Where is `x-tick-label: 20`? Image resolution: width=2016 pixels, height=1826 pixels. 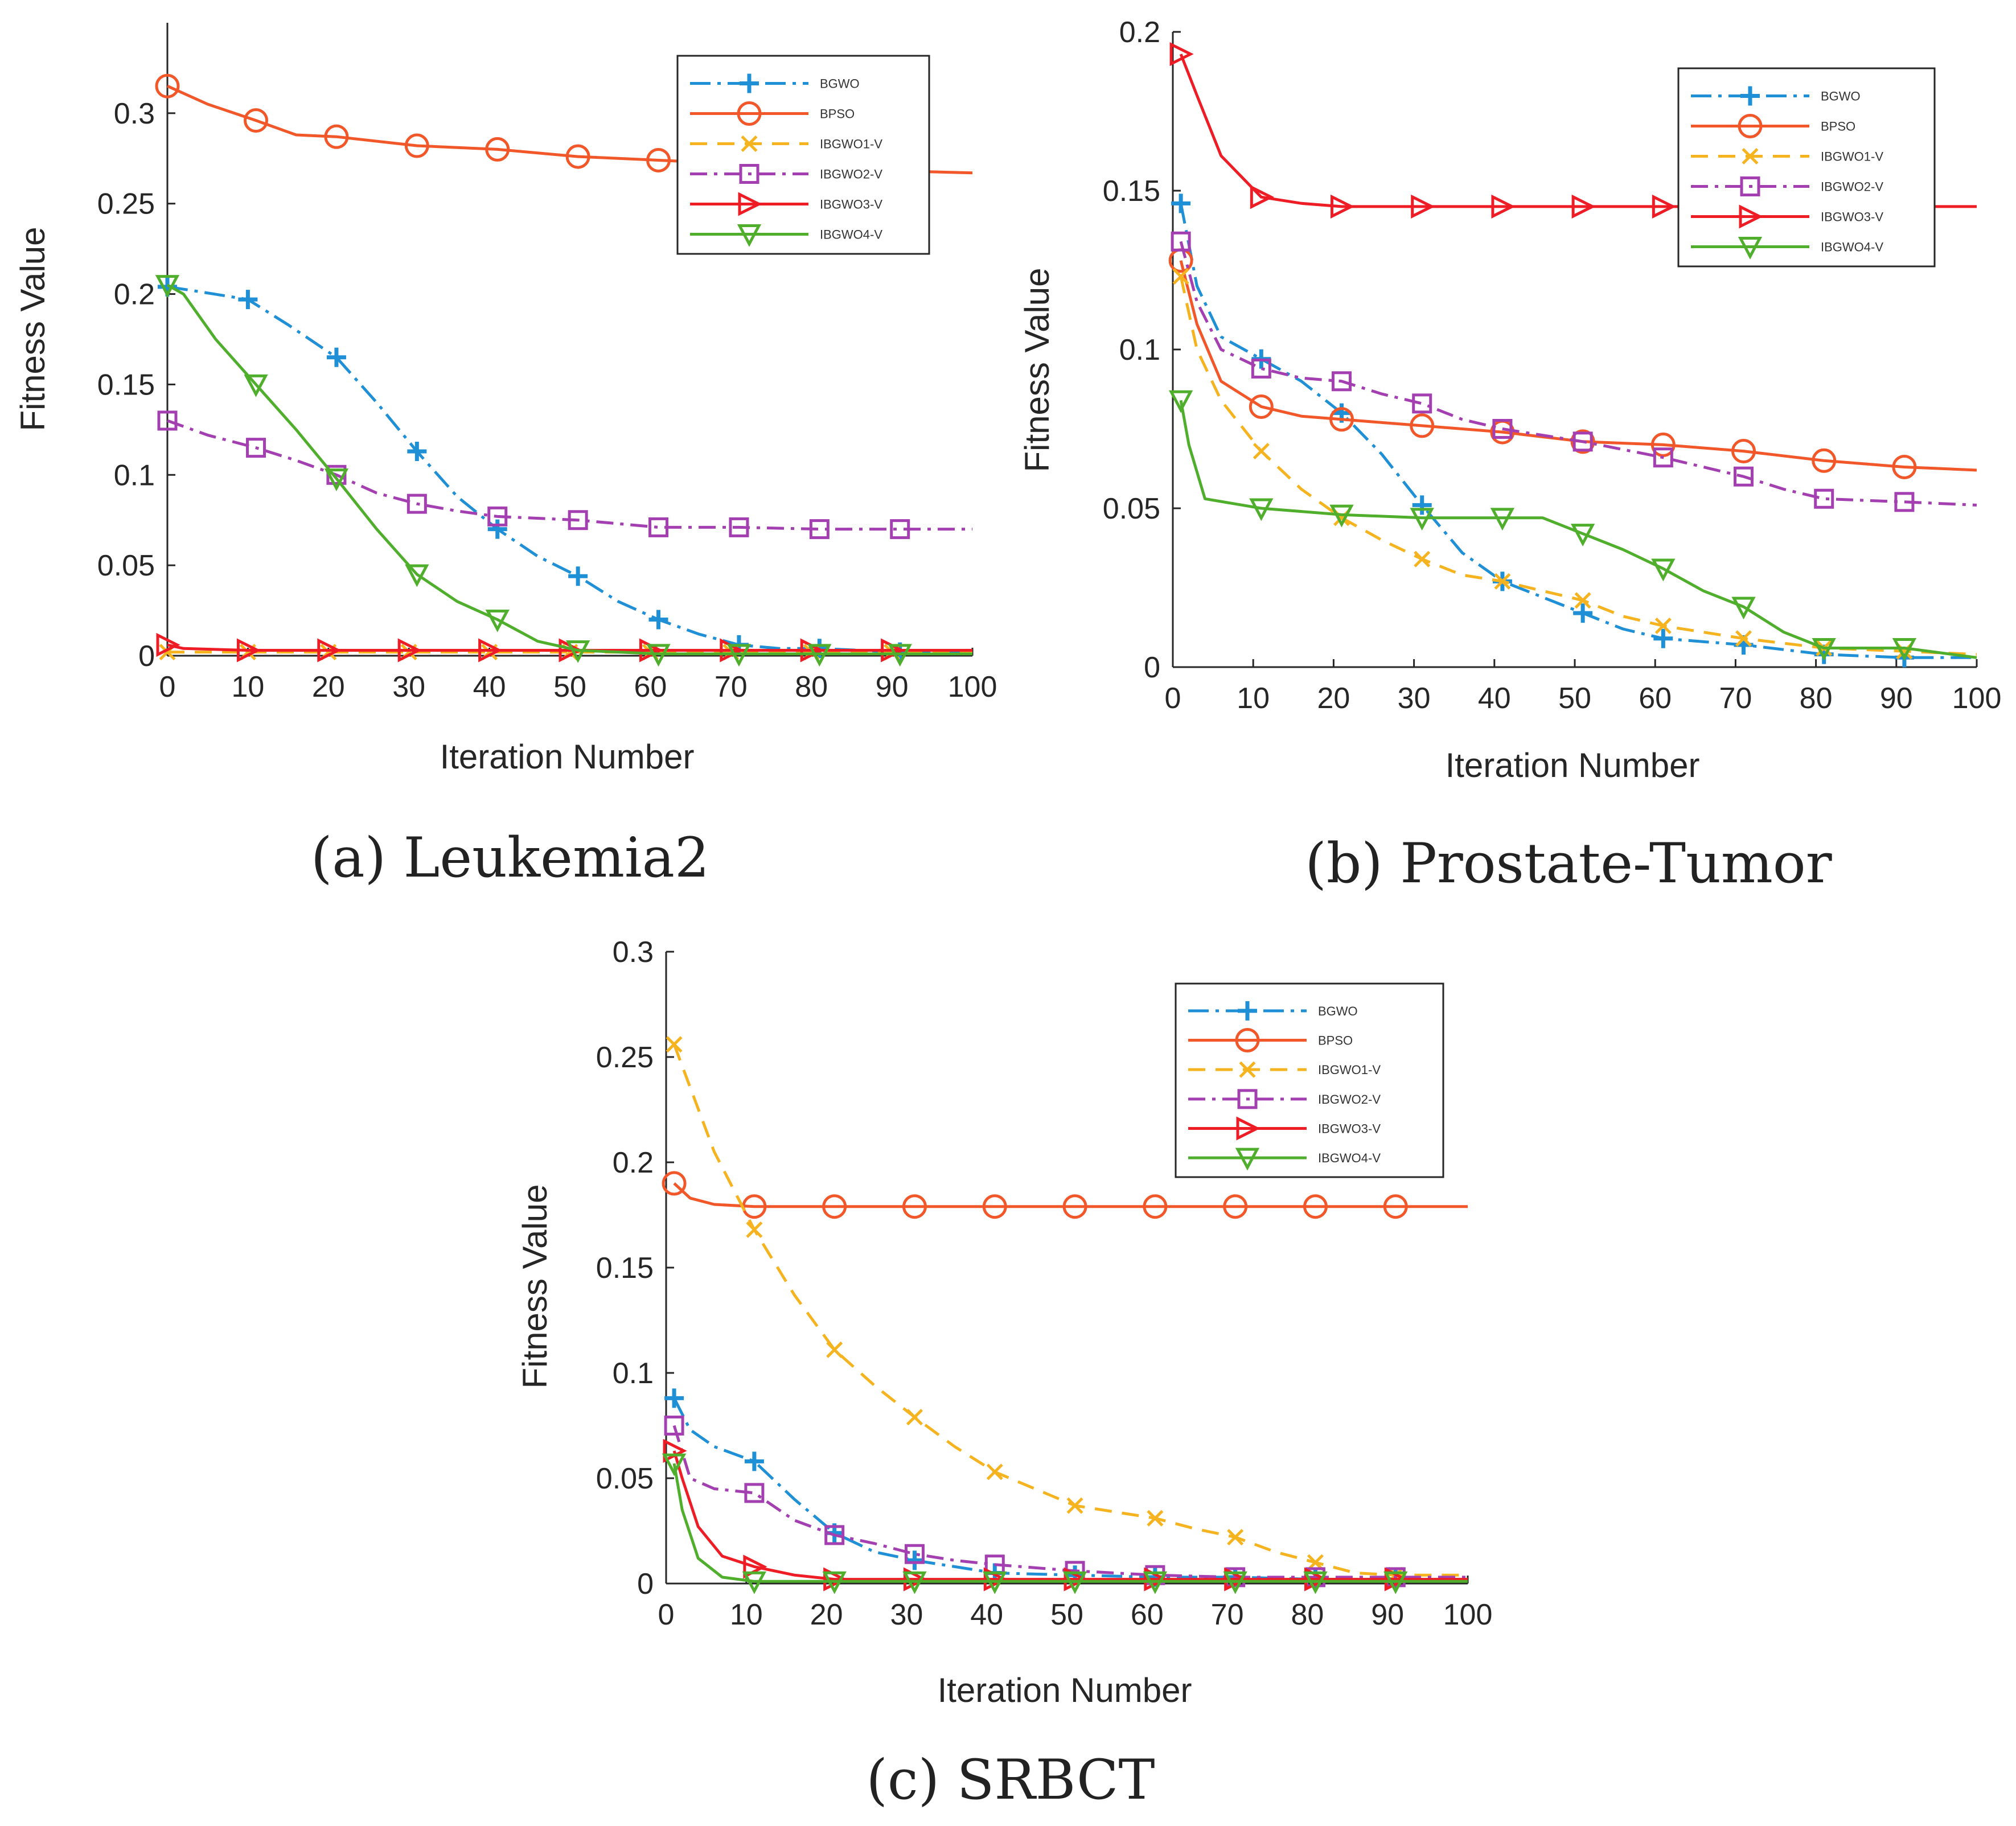 x-tick-label: 20 is located at coordinates (328, 687).